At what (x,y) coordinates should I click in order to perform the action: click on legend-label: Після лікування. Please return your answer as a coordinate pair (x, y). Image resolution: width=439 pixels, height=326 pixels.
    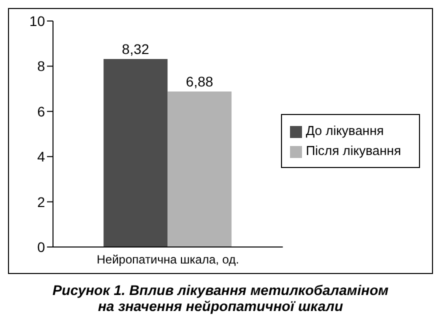
    Looking at the image, I should click on (353, 150).